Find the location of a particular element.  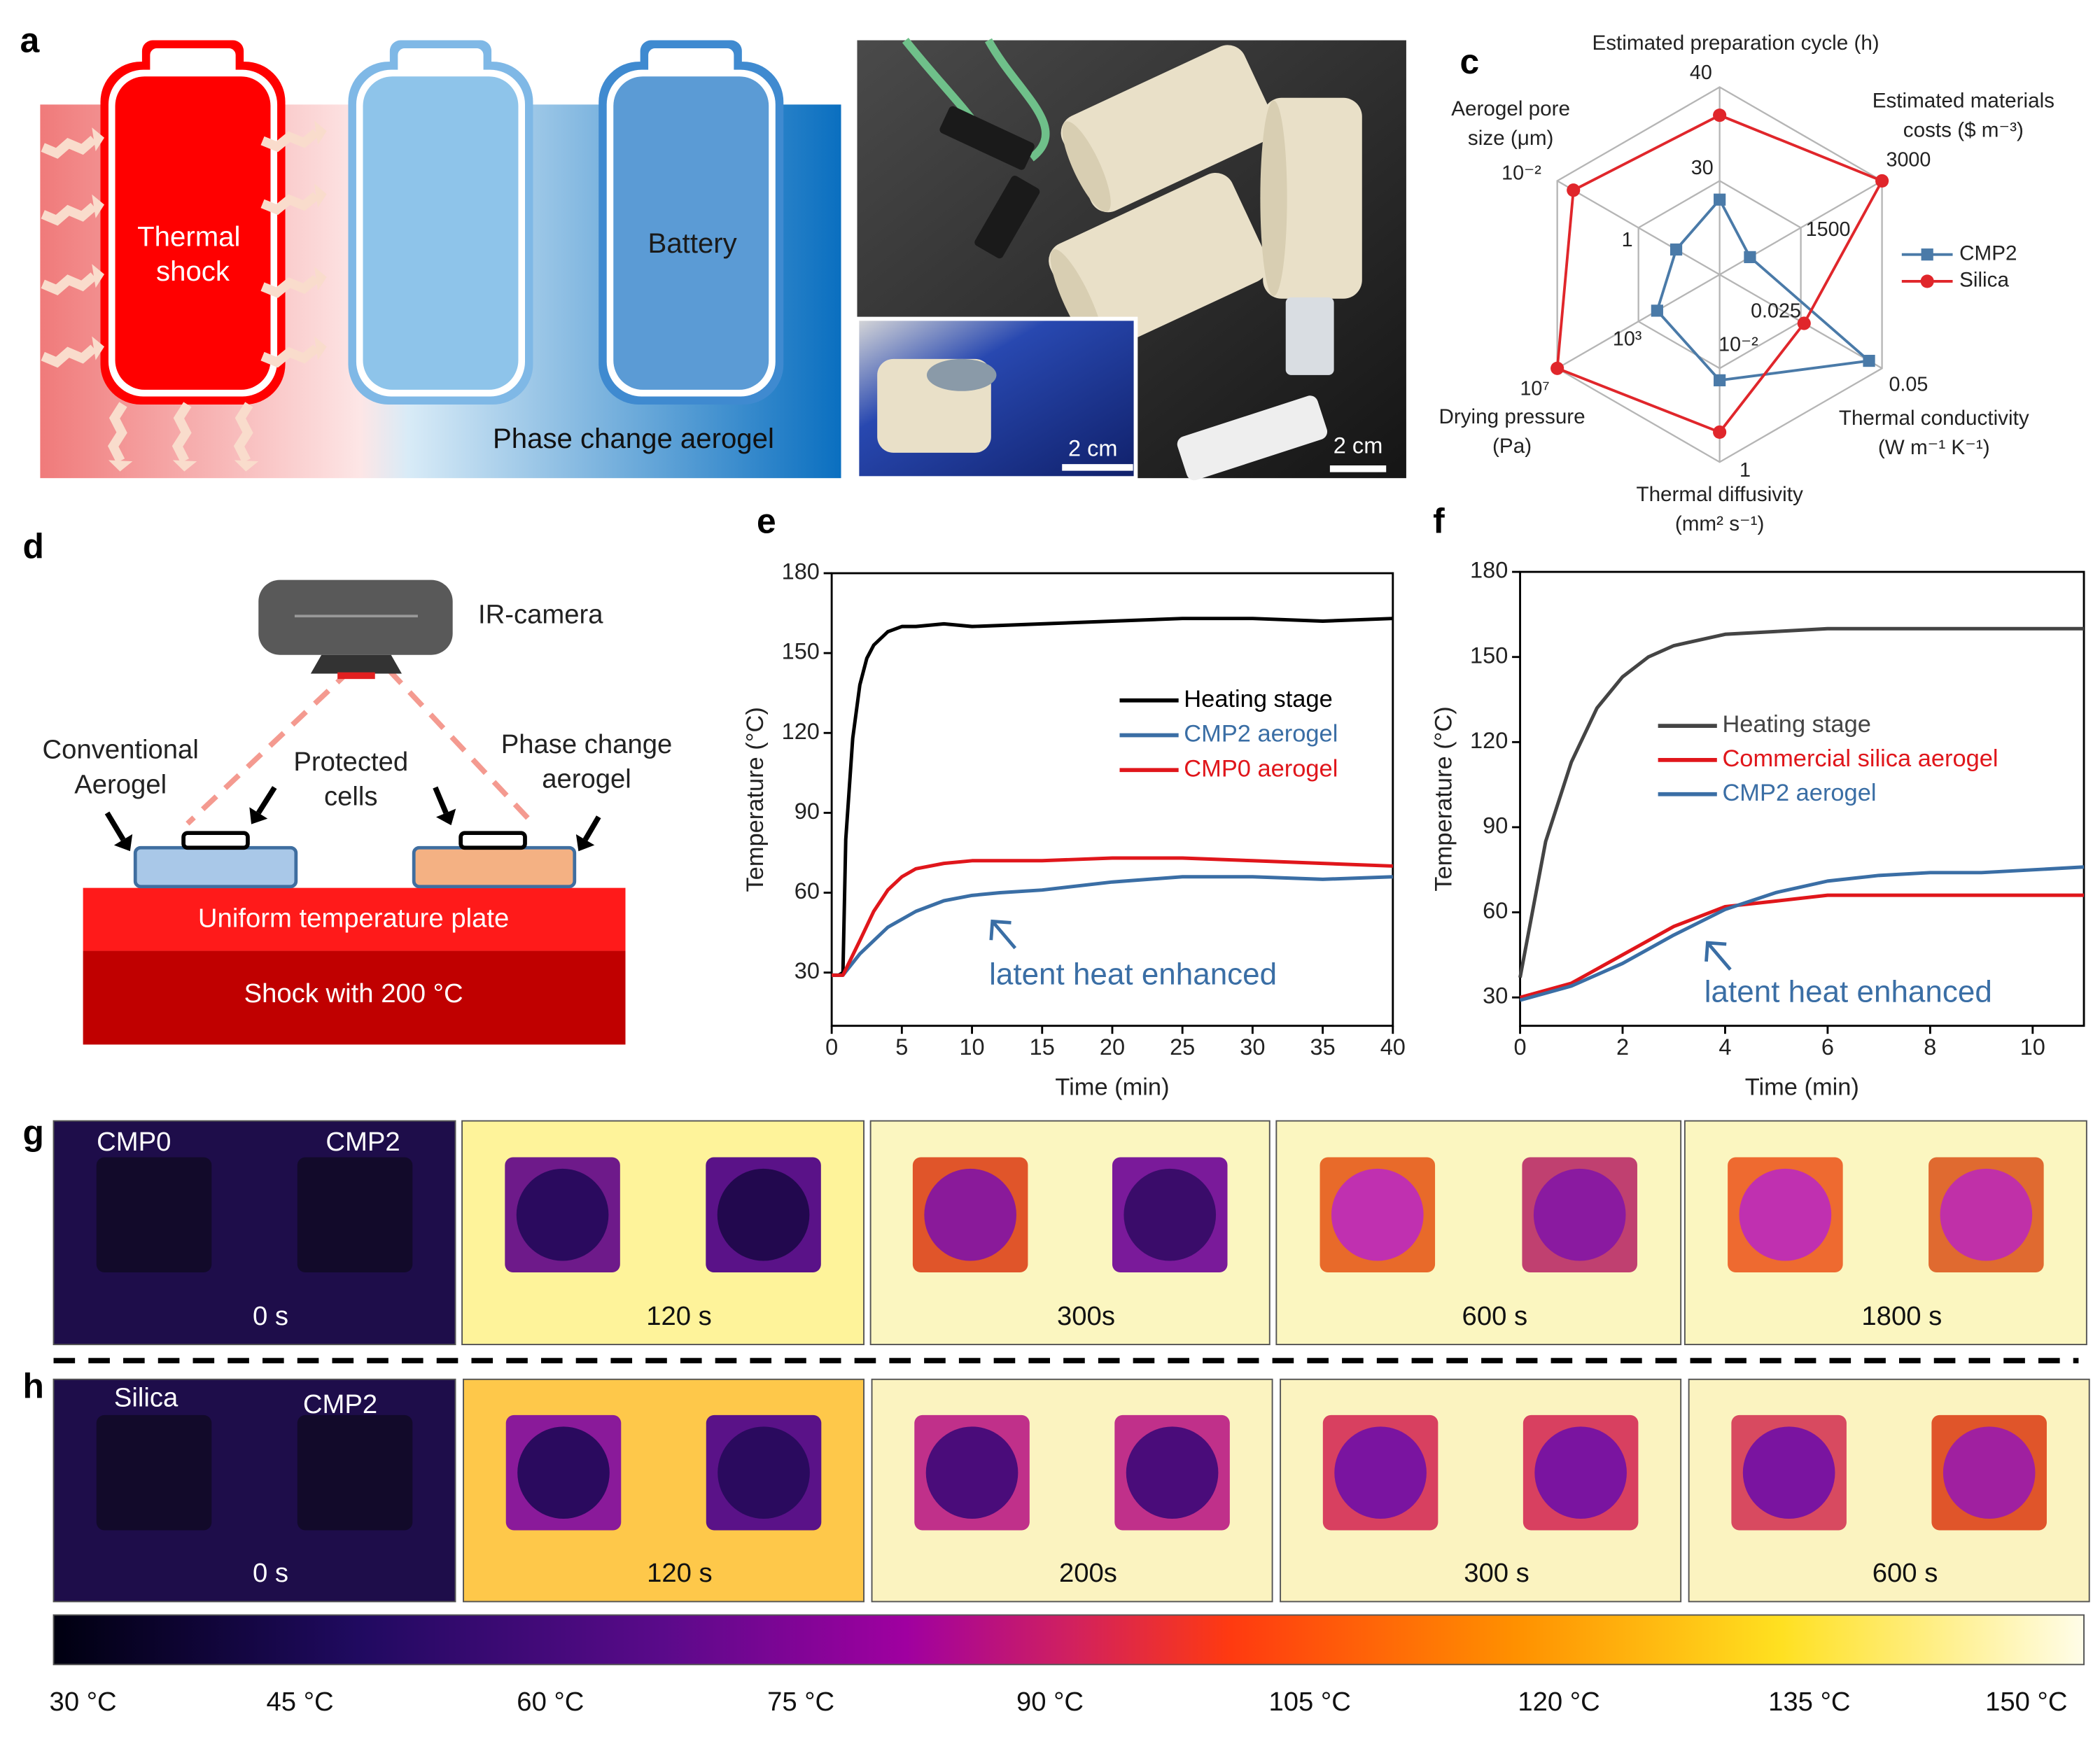

legend-label: Silica is located at coordinates (1984, 280).